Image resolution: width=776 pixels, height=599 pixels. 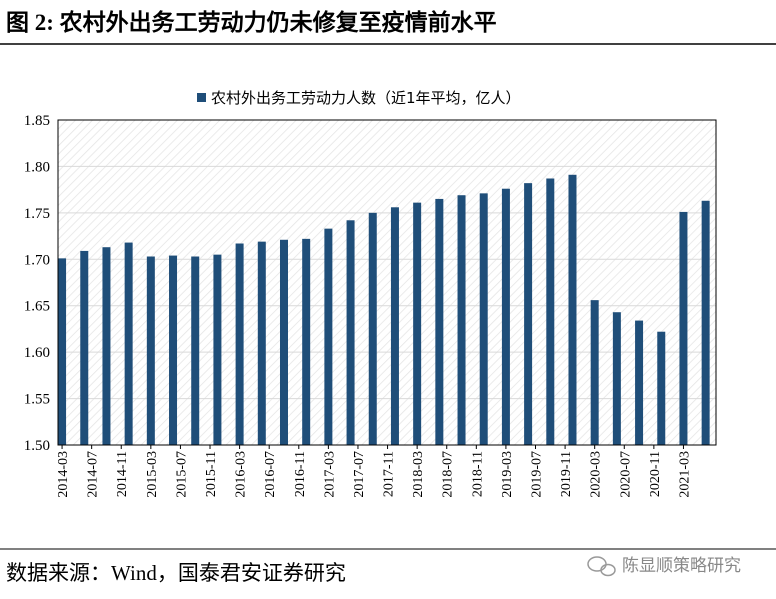 I want to click on x-tick-label: 2018-07, so click(x=448, y=474).